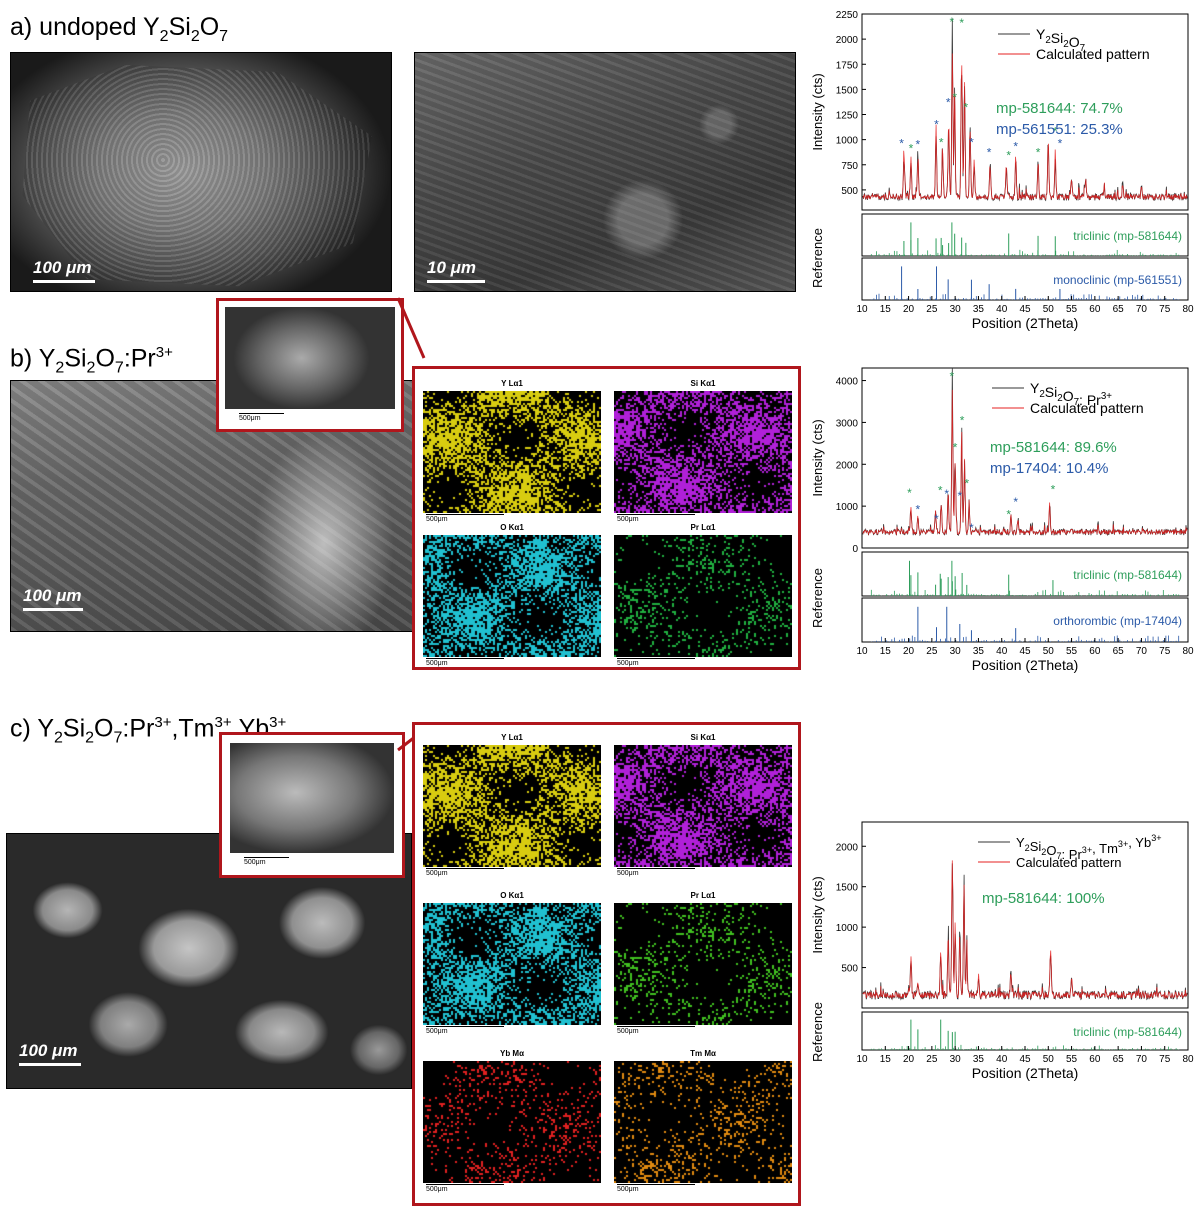 The width and height of the screenshot is (1201, 1206). I want to click on inset-b-connector, so click(411, 328).